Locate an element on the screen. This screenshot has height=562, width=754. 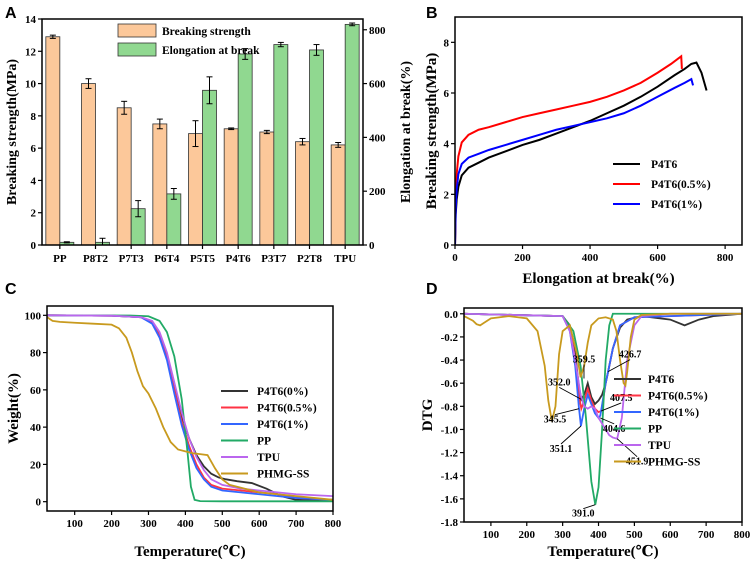
category-label: P6T4 is located at coordinates (167, 259).